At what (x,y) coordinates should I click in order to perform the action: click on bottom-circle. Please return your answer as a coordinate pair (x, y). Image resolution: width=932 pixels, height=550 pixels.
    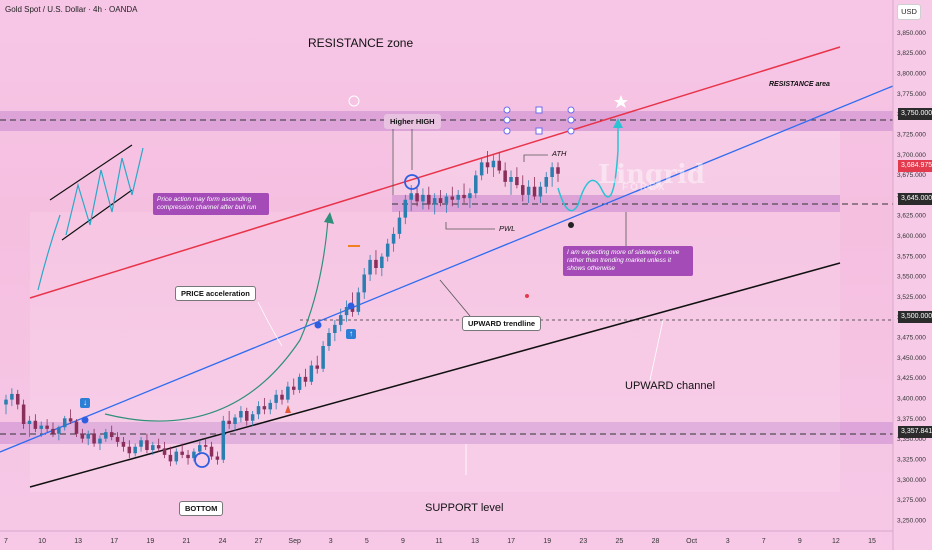
    Looking at the image, I should click on (202, 460).